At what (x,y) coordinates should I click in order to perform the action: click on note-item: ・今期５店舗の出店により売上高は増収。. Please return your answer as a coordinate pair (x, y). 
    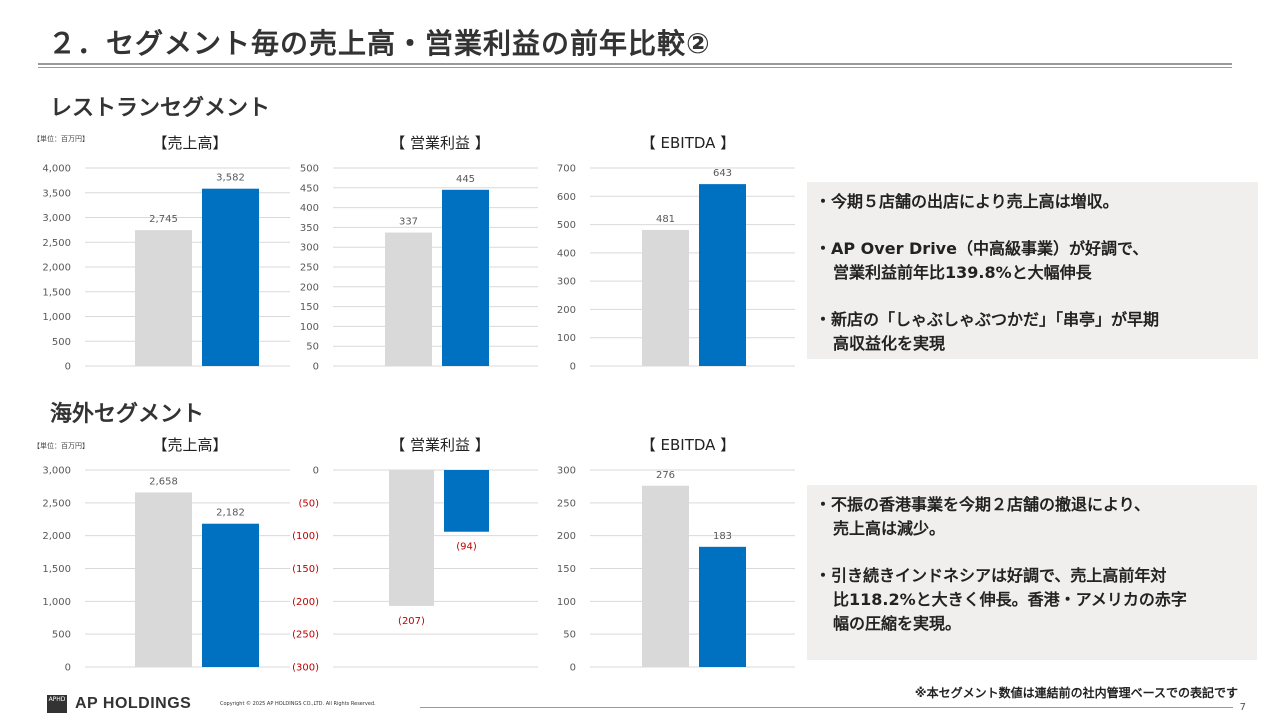
    Looking at the image, I should click on (967, 201).